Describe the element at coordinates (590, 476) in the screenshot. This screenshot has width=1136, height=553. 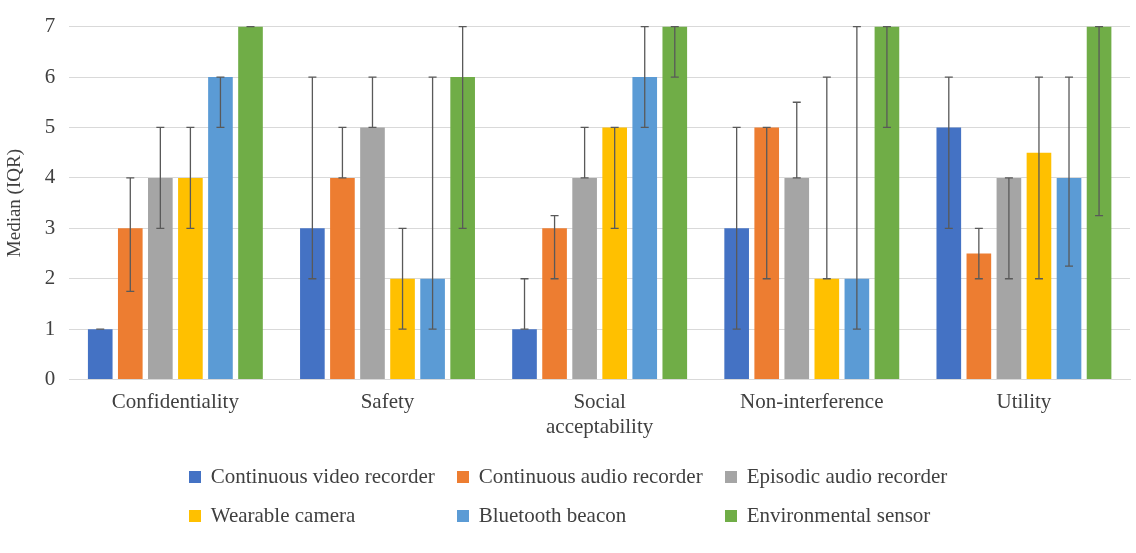
I see `legend-label: Continuous audio recorder` at that location.